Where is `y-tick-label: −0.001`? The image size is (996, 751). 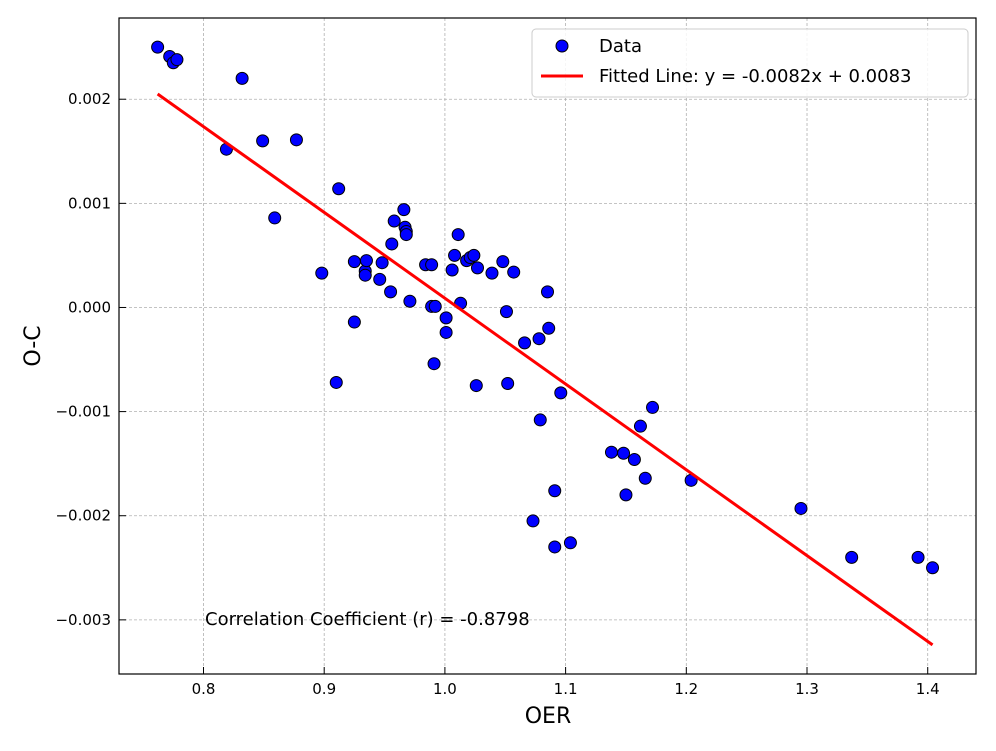 y-tick-label: −0.001 is located at coordinates (83, 412).